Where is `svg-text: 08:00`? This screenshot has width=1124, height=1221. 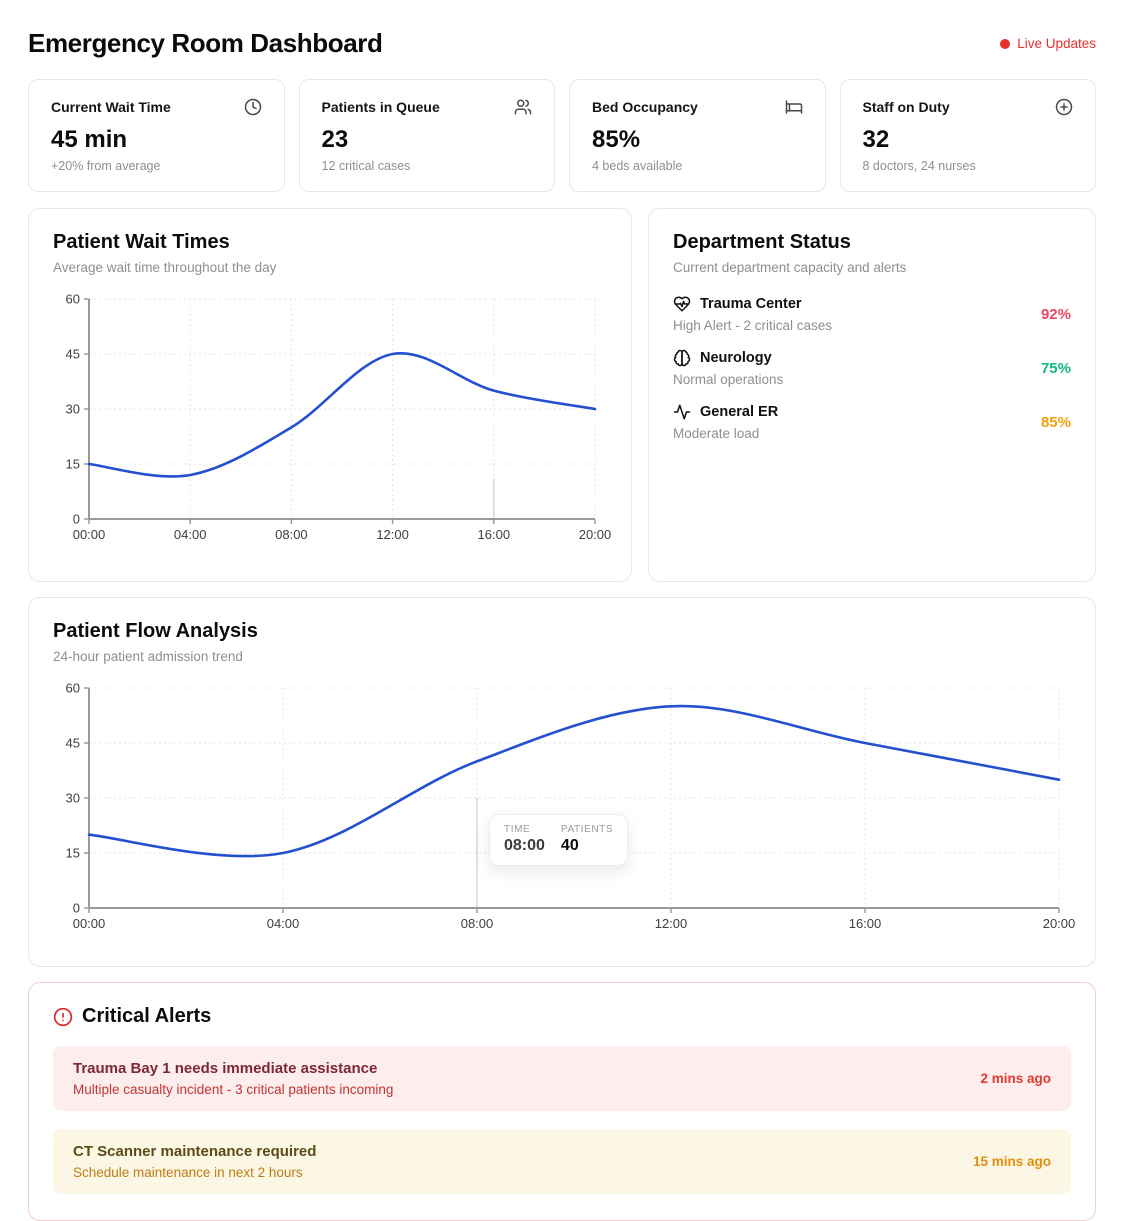
svg-text: 08:00 is located at coordinates (291, 534).